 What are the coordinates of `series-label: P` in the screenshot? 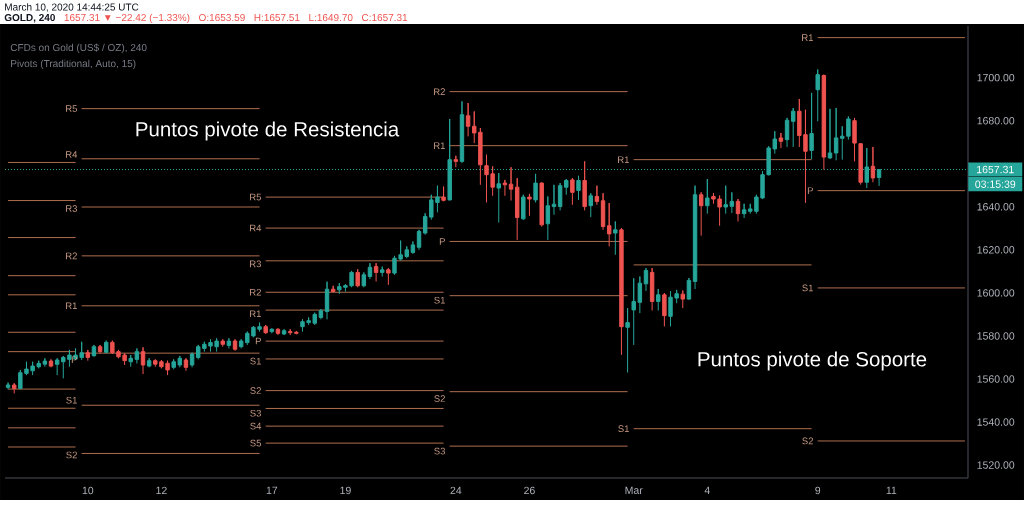 It's located at (258, 341).